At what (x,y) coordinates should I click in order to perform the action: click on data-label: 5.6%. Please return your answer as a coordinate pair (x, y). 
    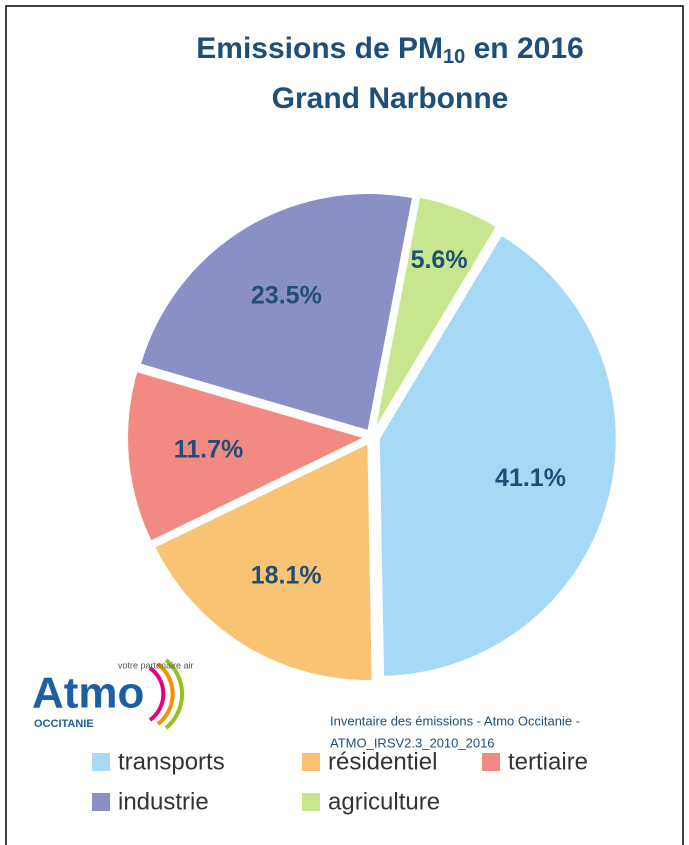
    Looking at the image, I should click on (439, 260).